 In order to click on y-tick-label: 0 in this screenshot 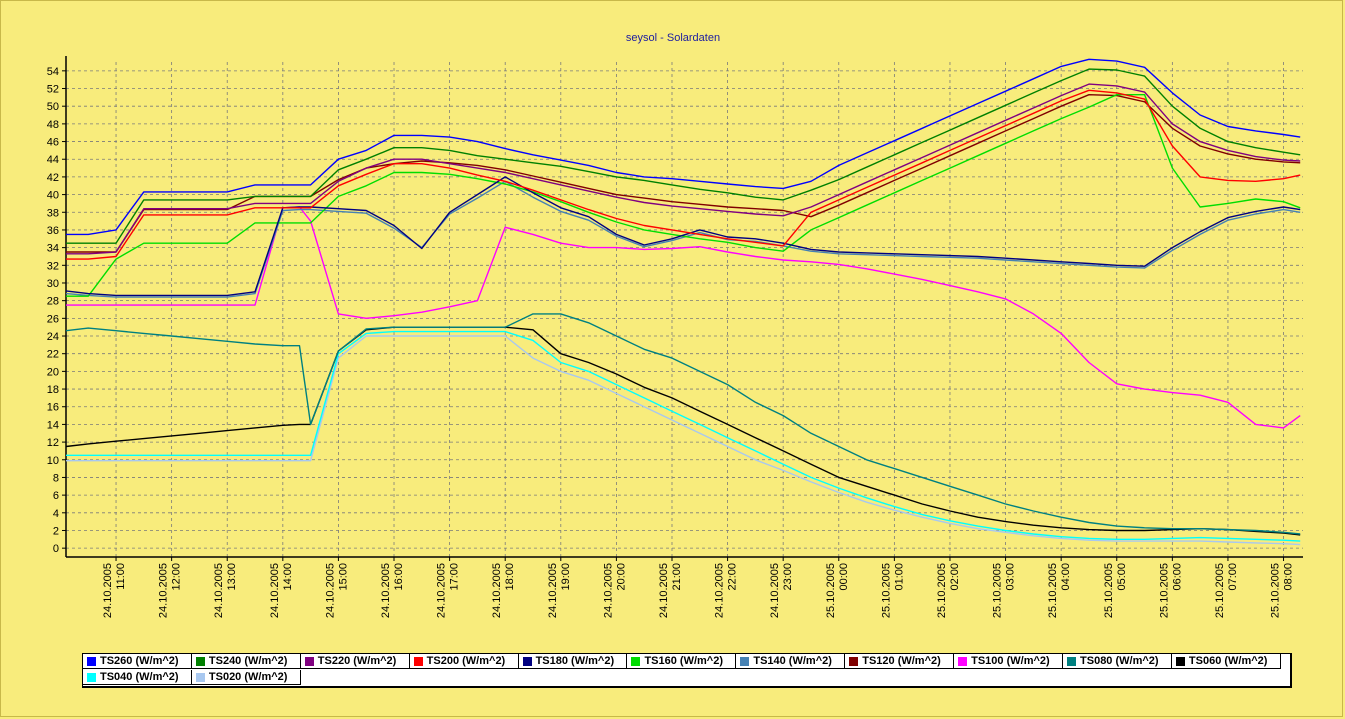, I will do `click(56, 549)`.